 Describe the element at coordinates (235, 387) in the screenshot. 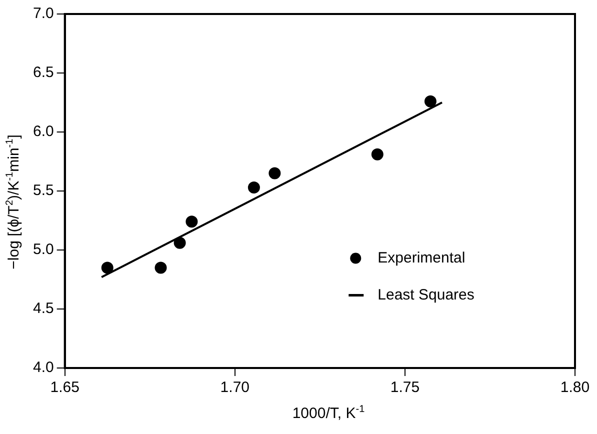

I see `x-tick-label: 1.70` at that location.